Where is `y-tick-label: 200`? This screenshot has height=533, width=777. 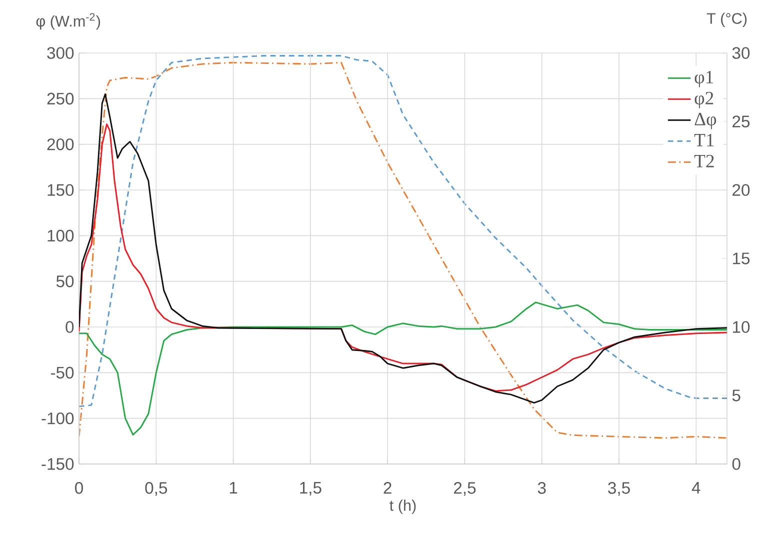 y-tick-label: 200 is located at coordinates (60, 144).